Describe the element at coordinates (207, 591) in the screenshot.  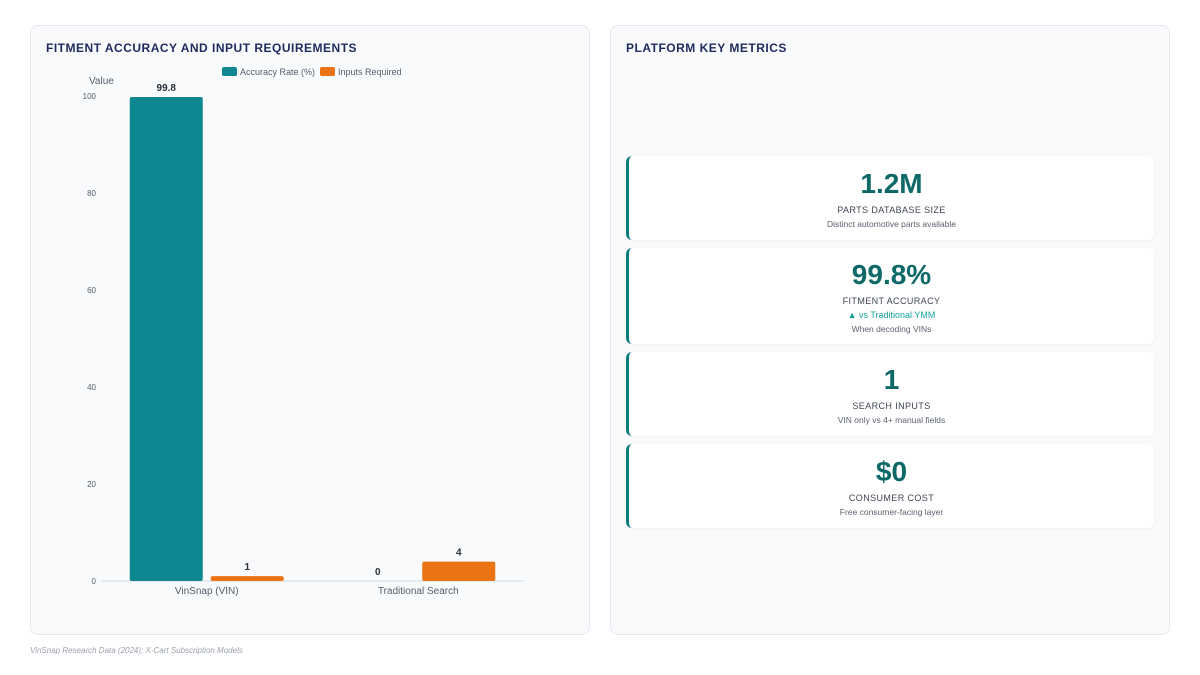
I see `x-tick-label: VinSnap (VIN)` at that location.